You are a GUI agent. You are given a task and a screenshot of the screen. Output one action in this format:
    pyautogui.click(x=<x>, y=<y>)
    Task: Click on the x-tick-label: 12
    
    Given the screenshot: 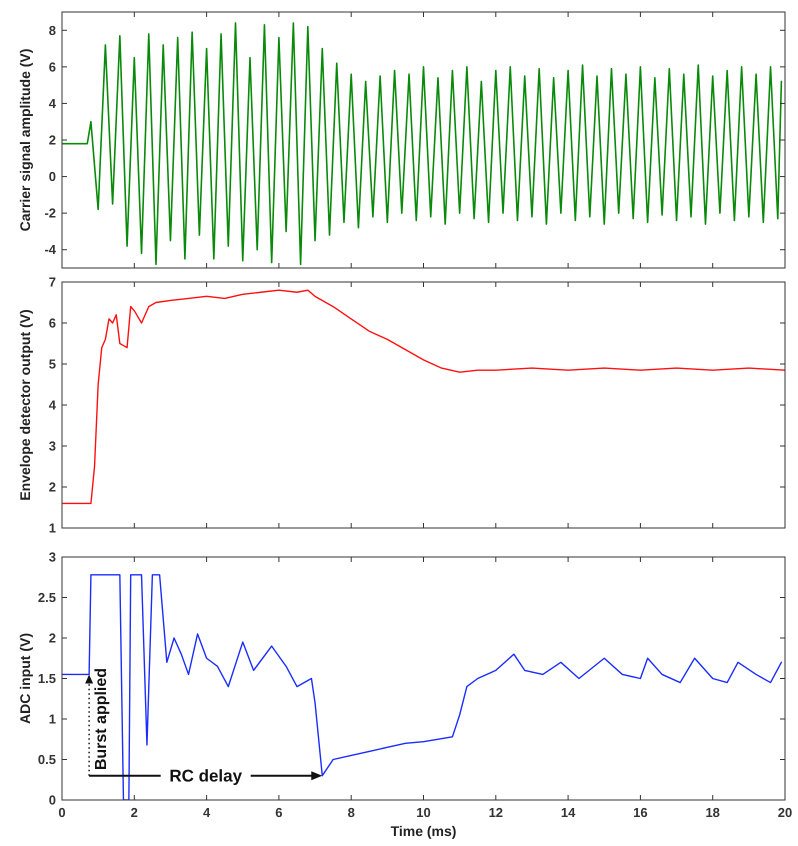 What is the action you would take?
    pyautogui.click(x=496, y=812)
    